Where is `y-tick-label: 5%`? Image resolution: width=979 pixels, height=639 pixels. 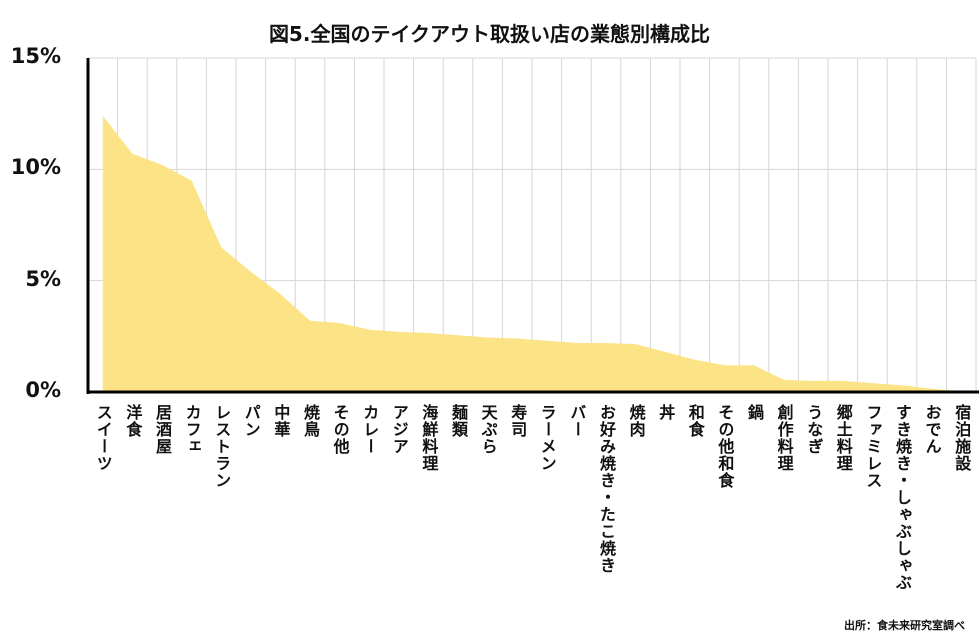 y-tick-label: 5% is located at coordinates (43, 278).